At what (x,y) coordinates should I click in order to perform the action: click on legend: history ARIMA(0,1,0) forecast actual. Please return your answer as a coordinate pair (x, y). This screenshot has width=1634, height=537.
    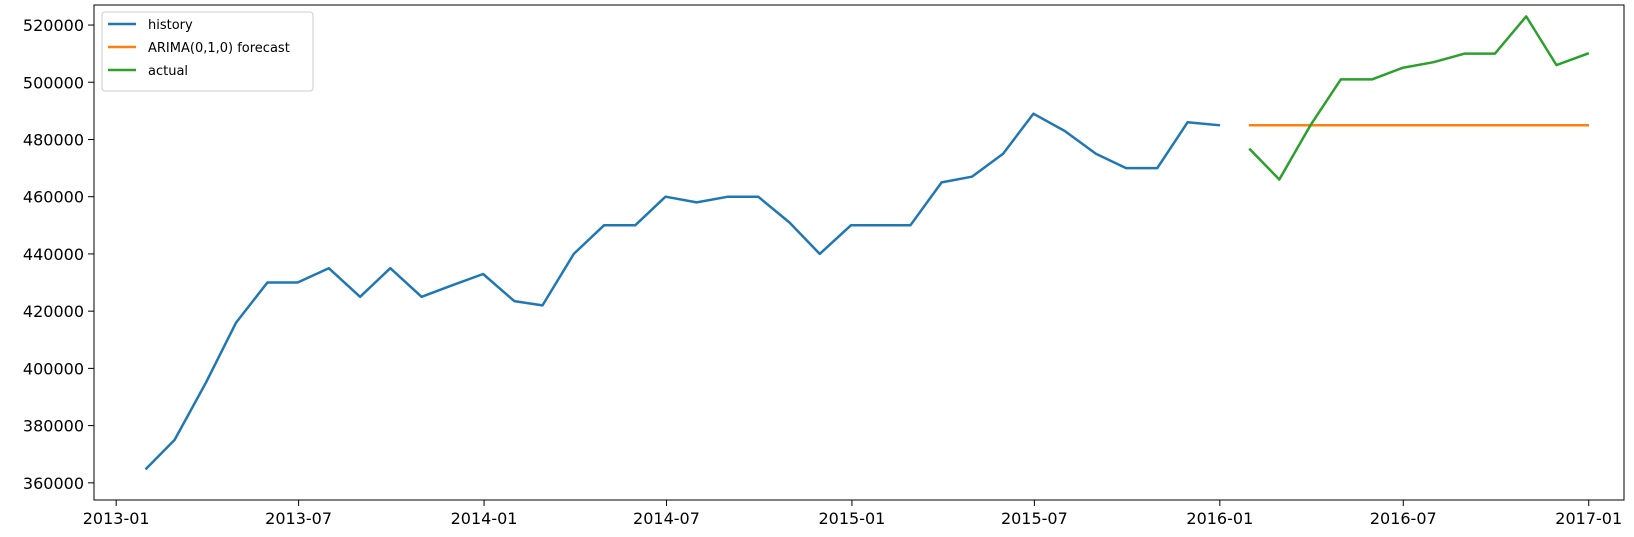
    Looking at the image, I should click on (207, 51).